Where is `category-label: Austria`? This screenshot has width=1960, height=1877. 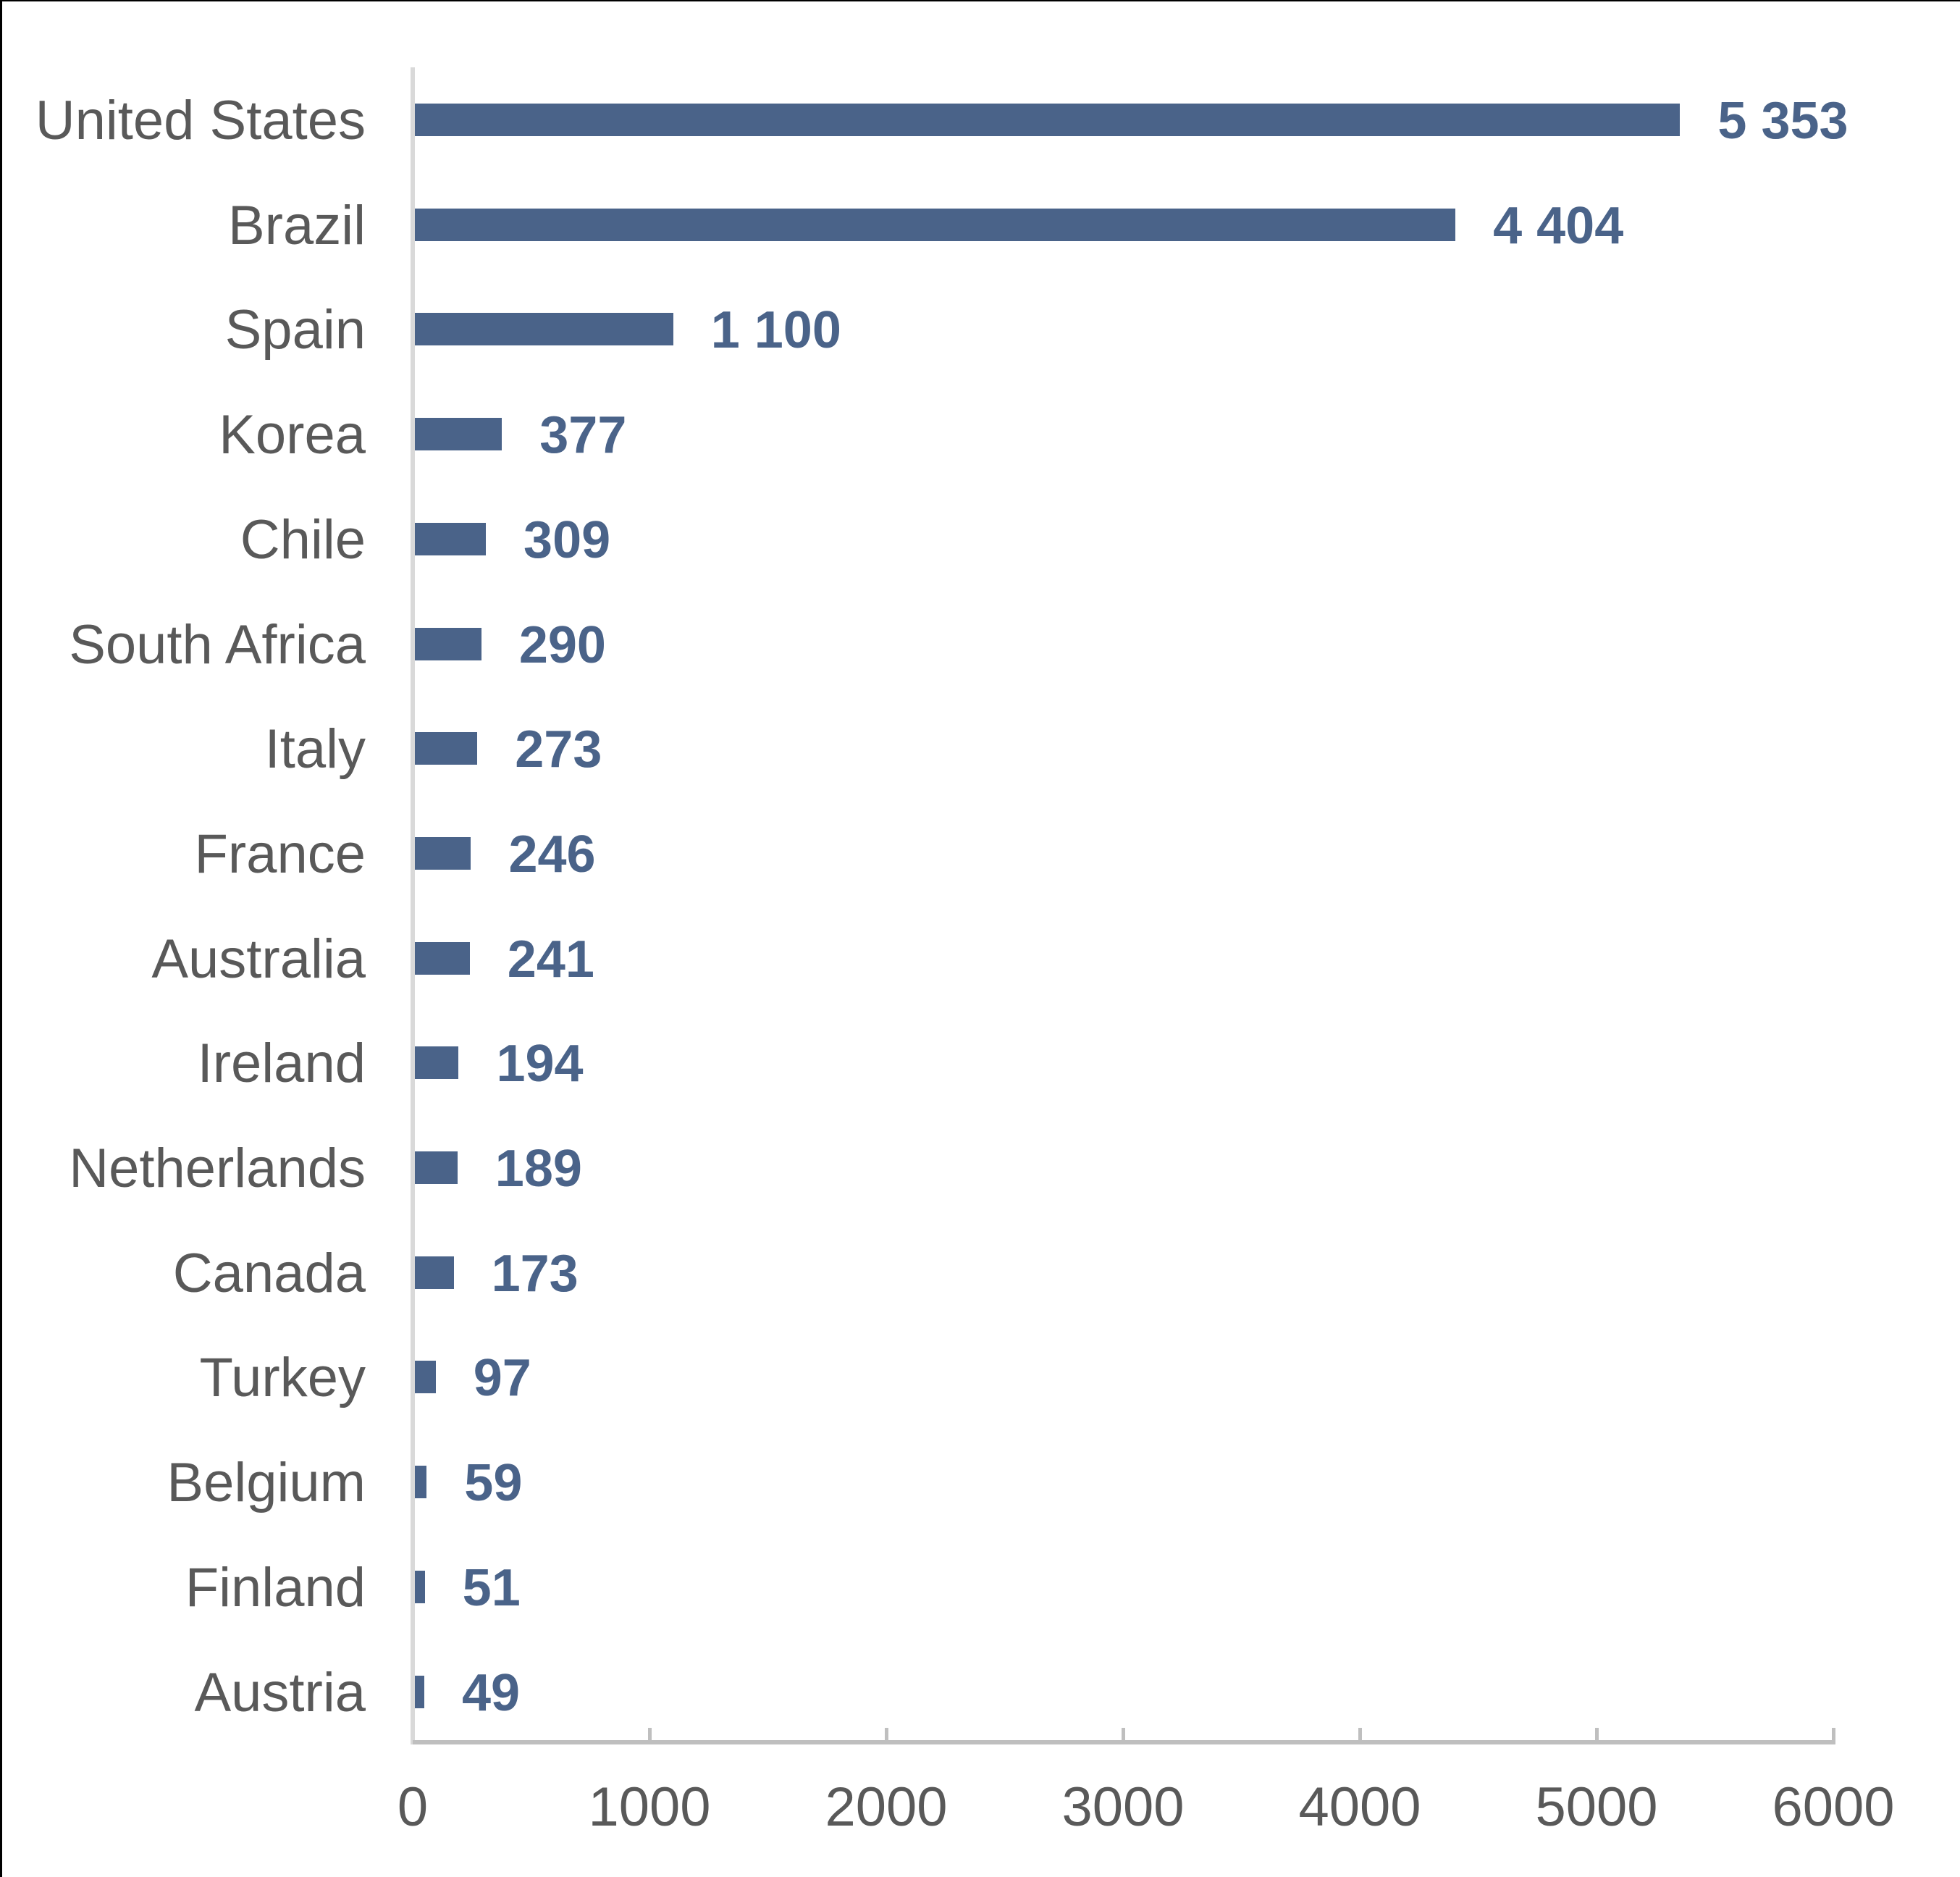 category-label: Austria is located at coordinates (280, 1692).